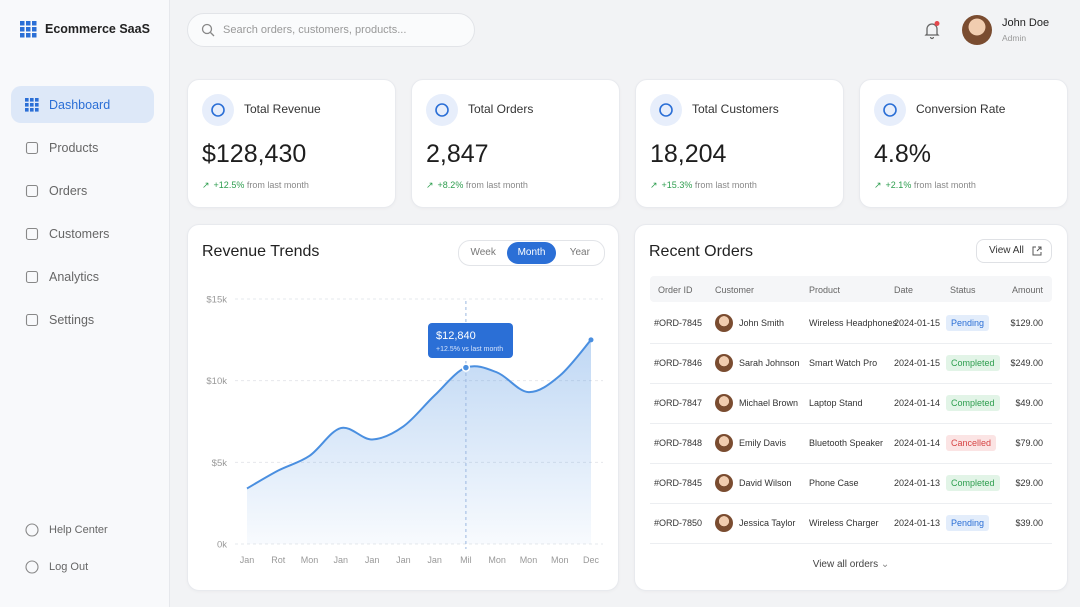  I want to click on period-tab: Month, so click(531, 253).